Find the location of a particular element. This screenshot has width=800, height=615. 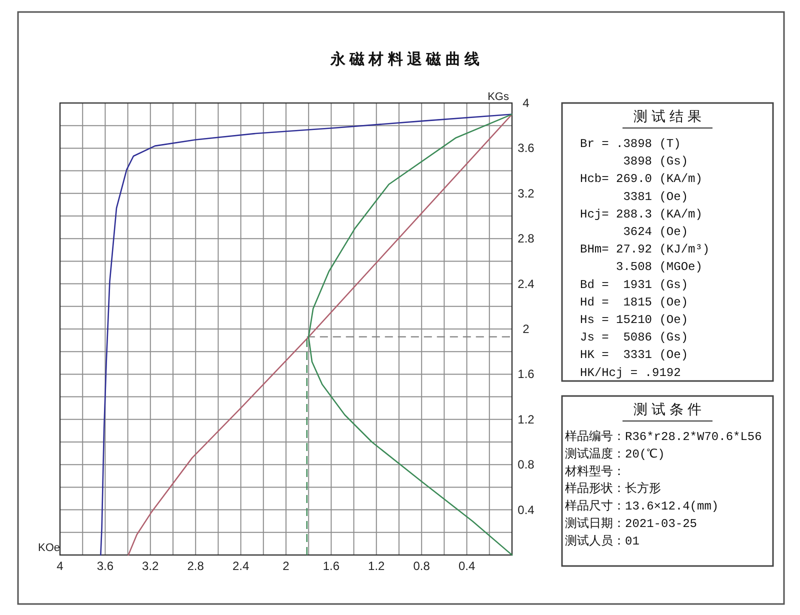

text: Hcj= 288.3 (KA/m) is located at coordinates (641, 214).